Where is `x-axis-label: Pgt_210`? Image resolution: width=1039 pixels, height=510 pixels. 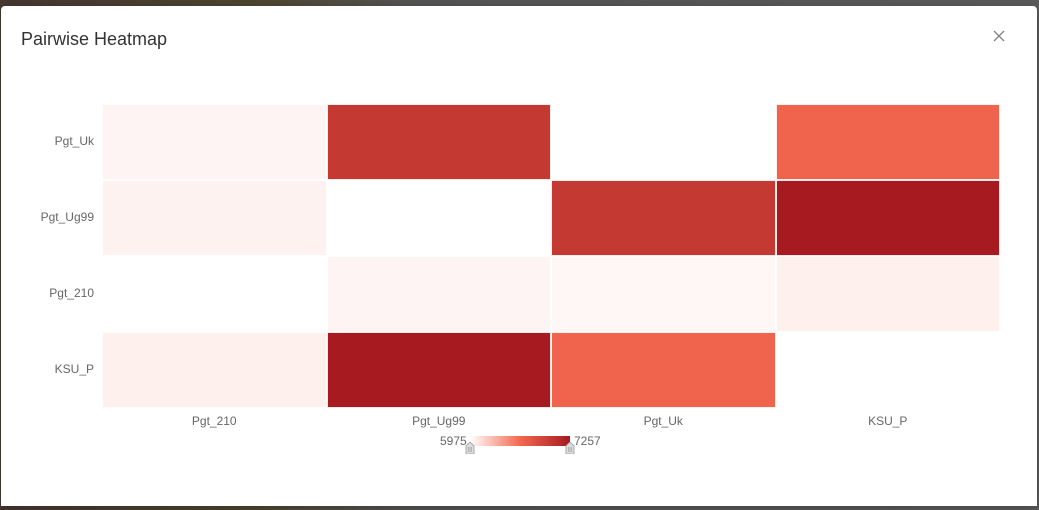 x-axis-label: Pgt_210 is located at coordinates (214, 421).